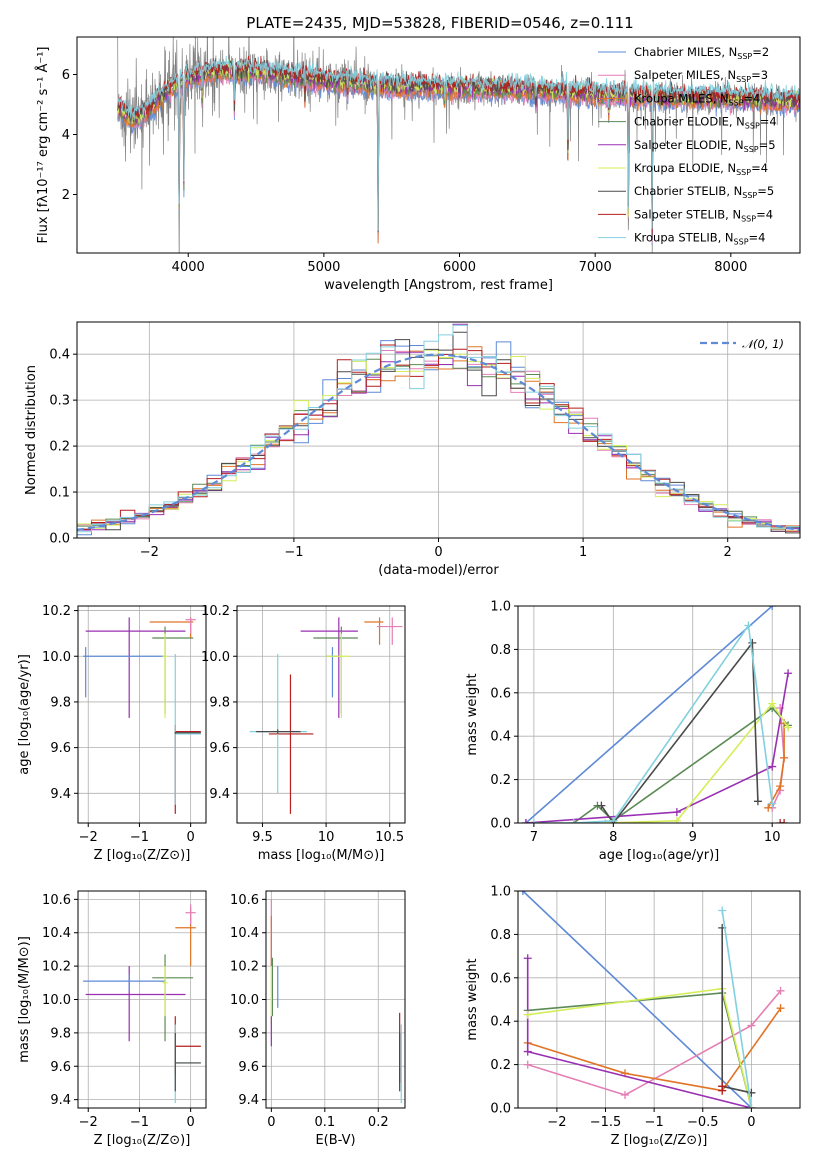 This screenshot has height=1170, width=819. I want to click on x-tick-label: 10.5, so click(389, 837).